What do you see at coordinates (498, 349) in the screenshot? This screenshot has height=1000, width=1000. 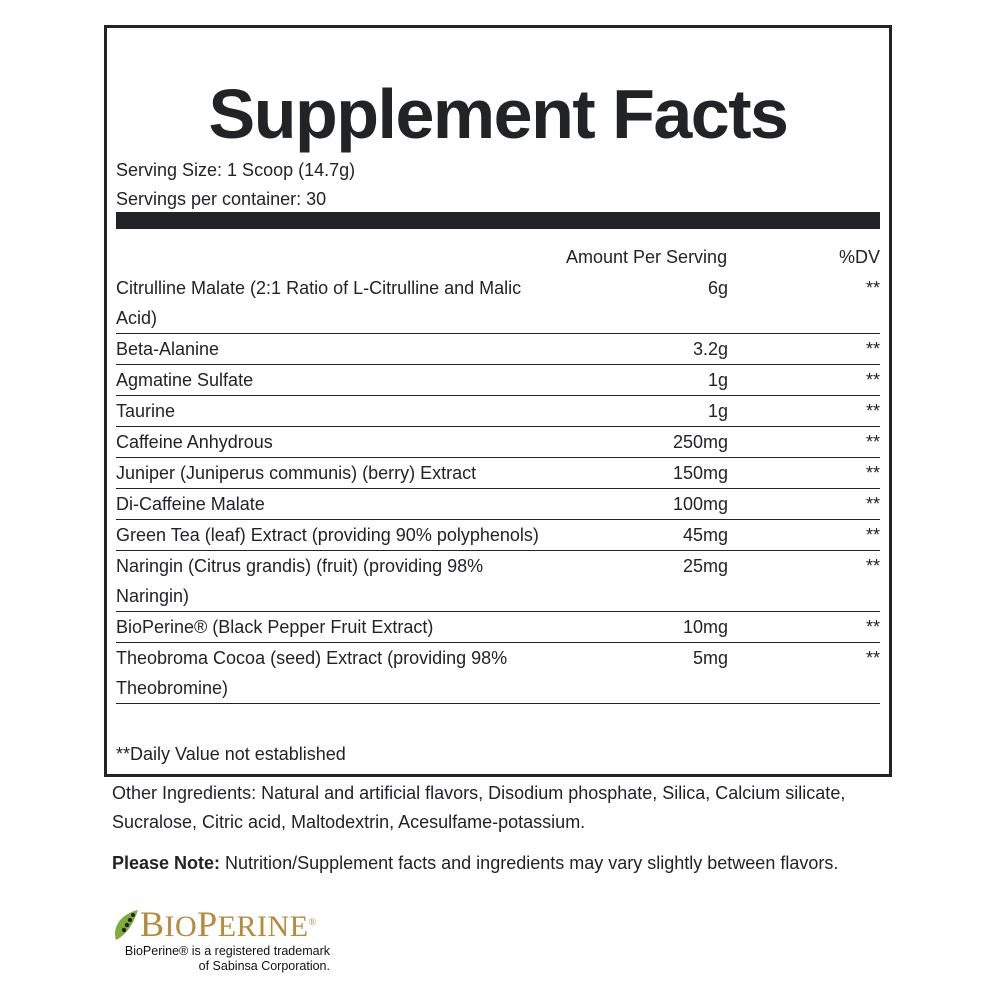 I see `table-row: Beta-Alanine 3.2g **` at bounding box center [498, 349].